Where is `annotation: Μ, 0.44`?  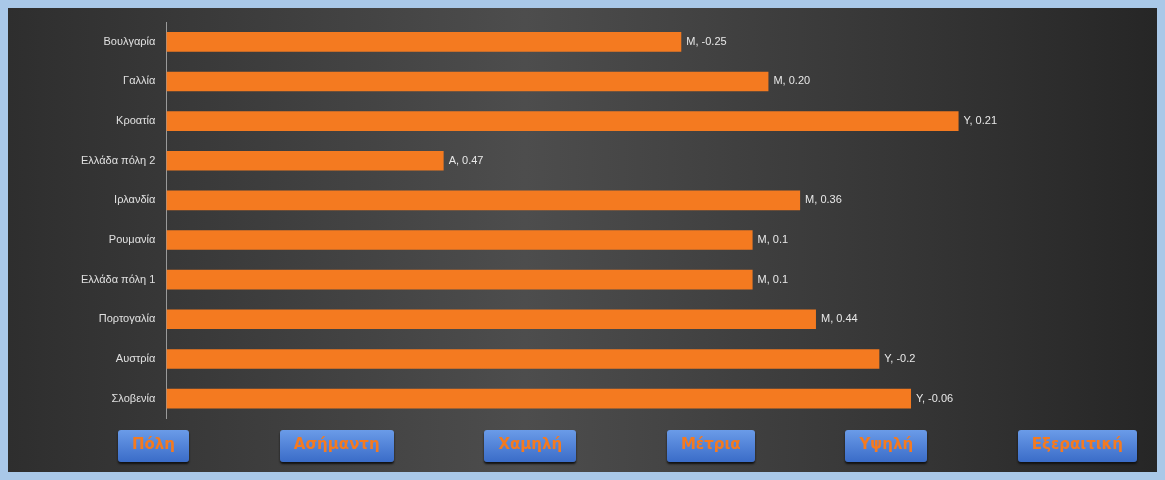 annotation: Μ, 0.44 is located at coordinates (839, 318).